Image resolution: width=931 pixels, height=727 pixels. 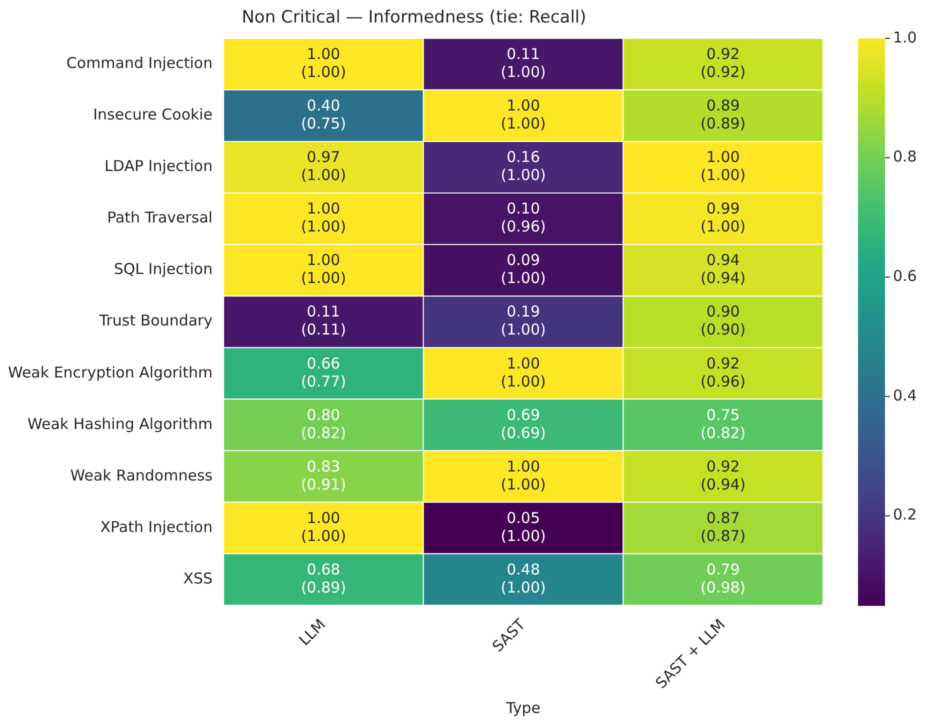 What do you see at coordinates (523, 166) in the screenshot?
I see `data-label: 0.16 (1.00)` at bounding box center [523, 166].